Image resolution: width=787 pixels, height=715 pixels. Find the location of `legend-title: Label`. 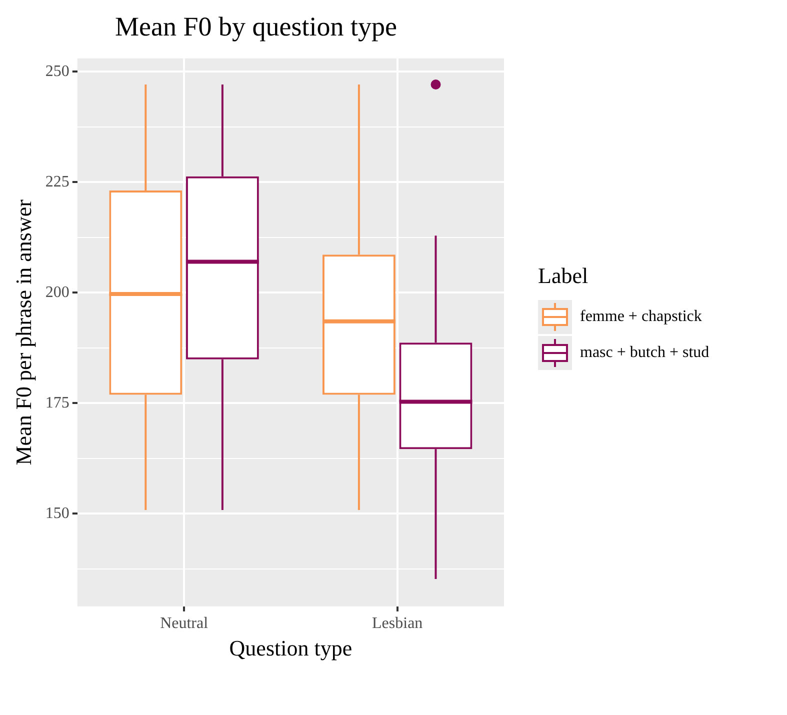

legend-title: Label is located at coordinates (564, 276).